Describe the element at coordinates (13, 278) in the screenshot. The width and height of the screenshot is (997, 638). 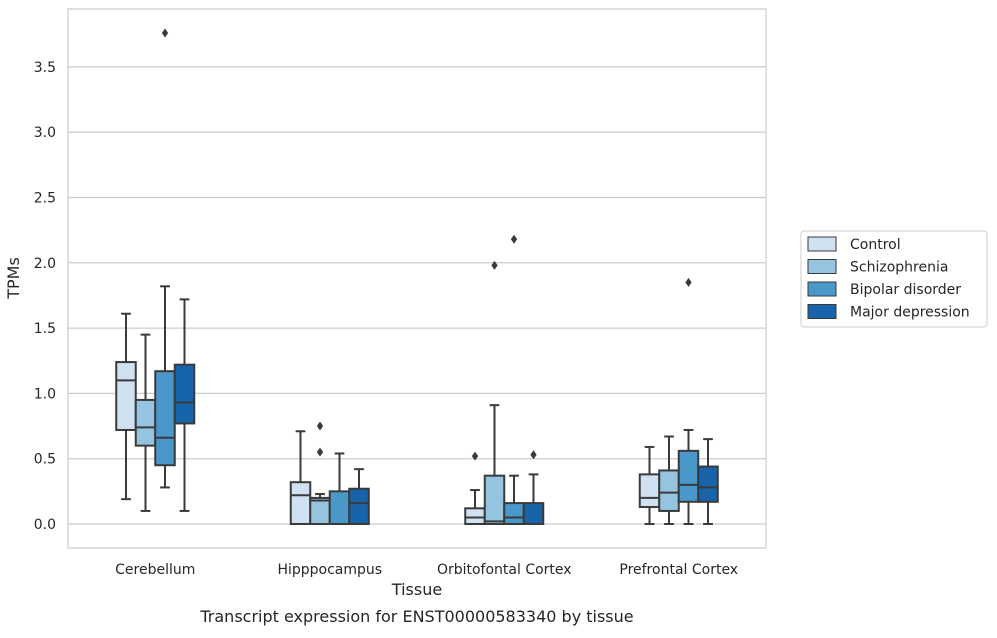
I see `y-axis-label: TPMs` at that location.